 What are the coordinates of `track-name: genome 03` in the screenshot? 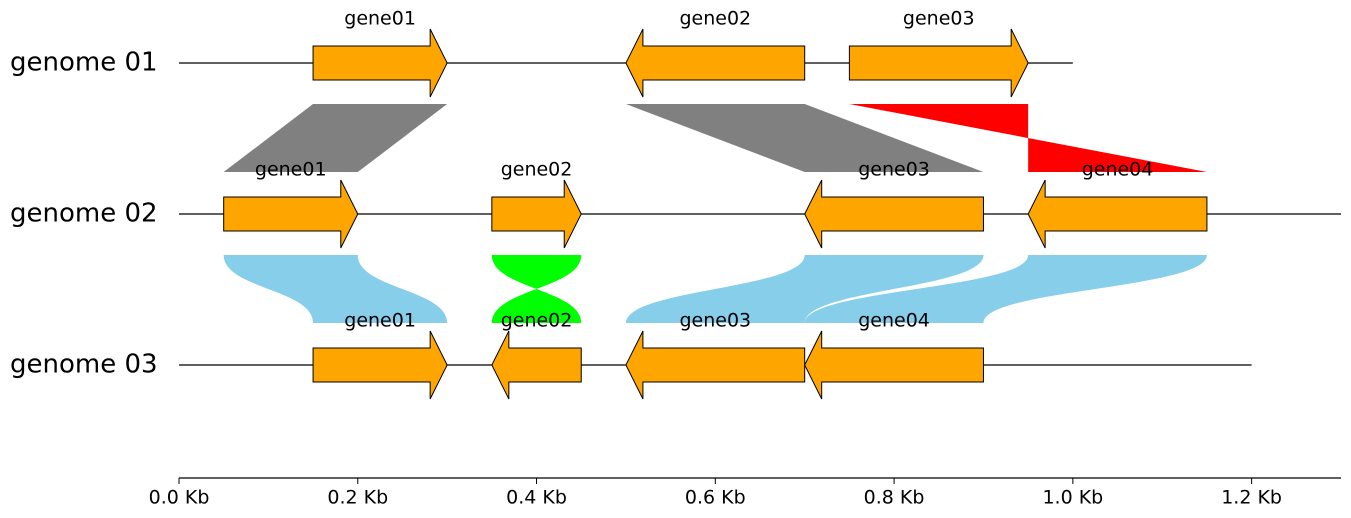 It's located at (84, 365).